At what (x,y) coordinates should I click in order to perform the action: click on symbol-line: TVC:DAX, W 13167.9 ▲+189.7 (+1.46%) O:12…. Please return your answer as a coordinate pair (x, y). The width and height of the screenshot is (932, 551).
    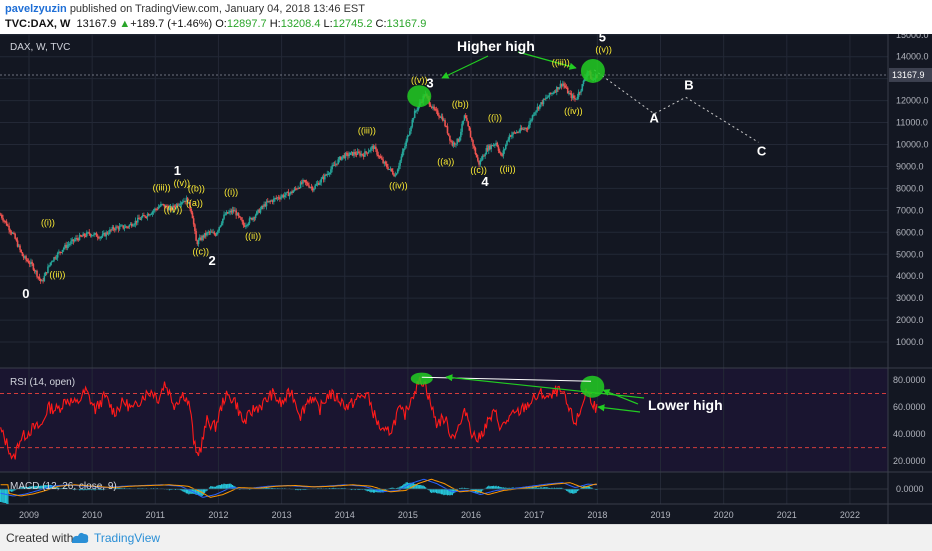
    Looking at the image, I should click on (215, 24).